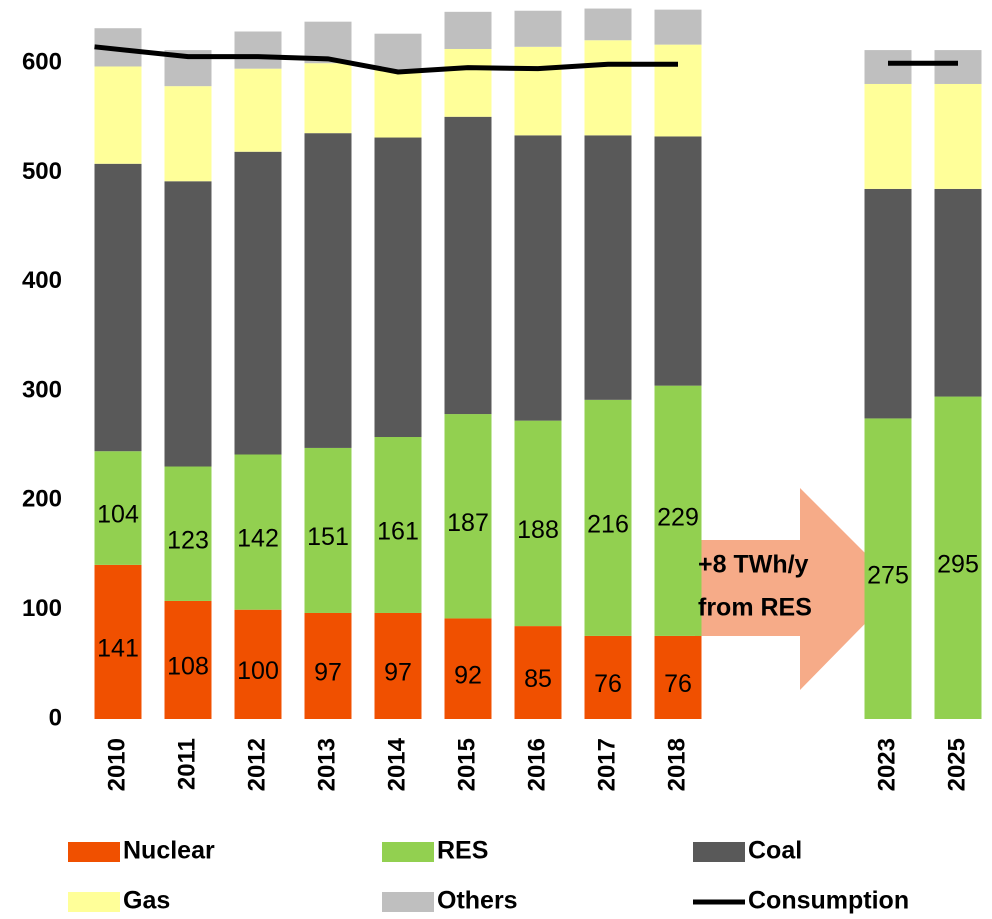 Image resolution: width=992 pixels, height=919 pixels. What do you see at coordinates (462, 851) in the screenshot?
I see `legend-label: RES` at bounding box center [462, 851].